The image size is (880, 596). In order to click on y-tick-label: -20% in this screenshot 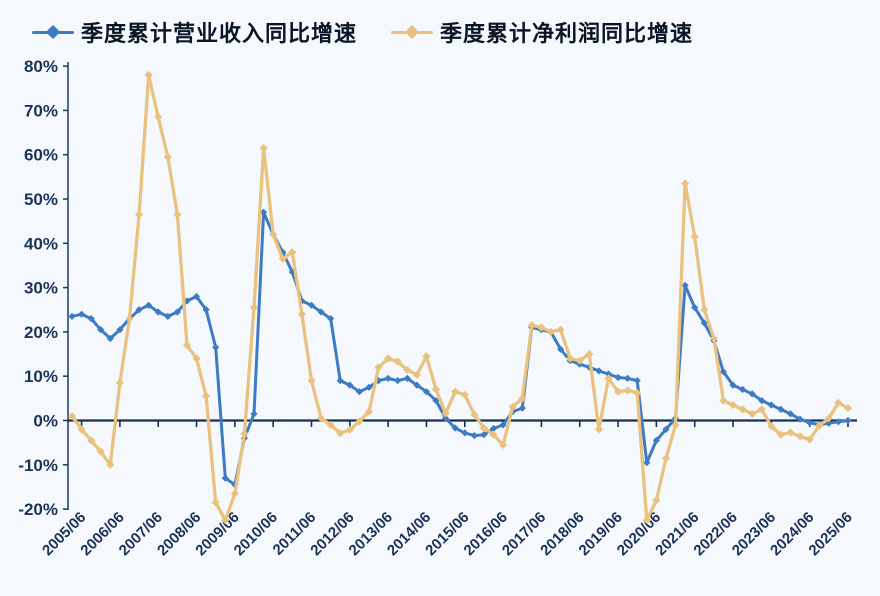, I will do `click(38, 509)`.